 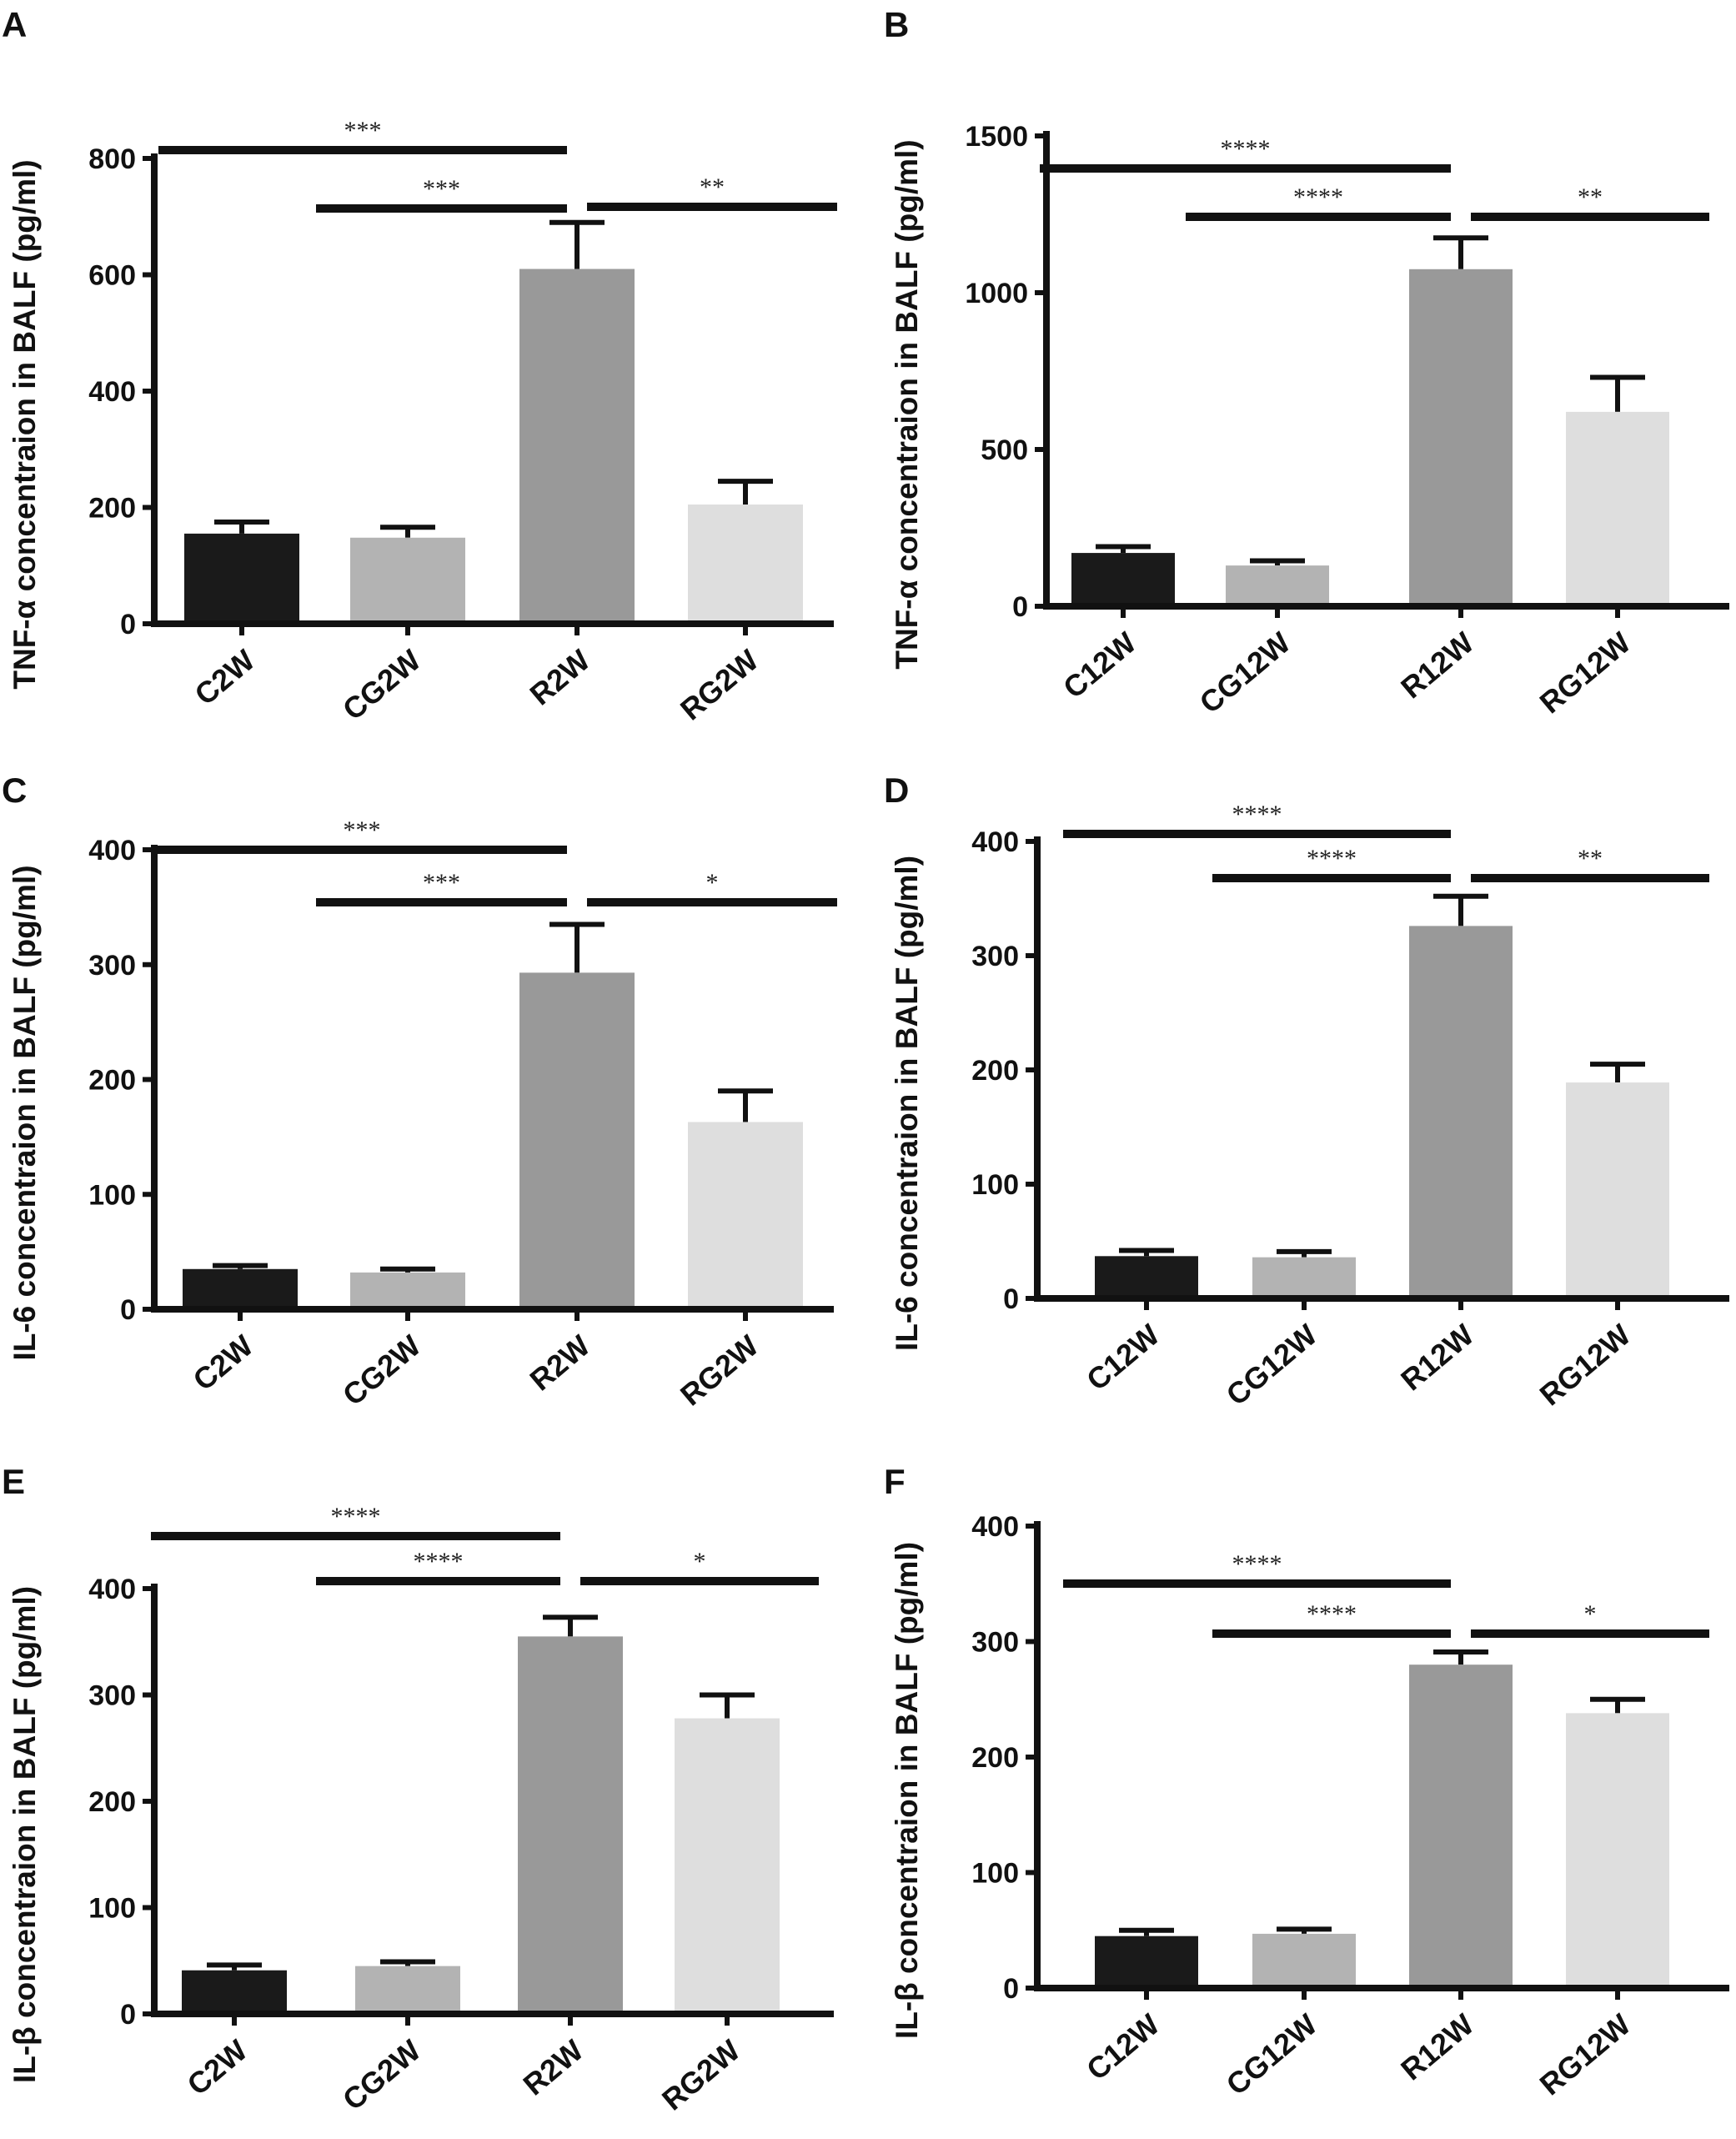 I want to click on bar-r2w, so click(x=577, y=446).